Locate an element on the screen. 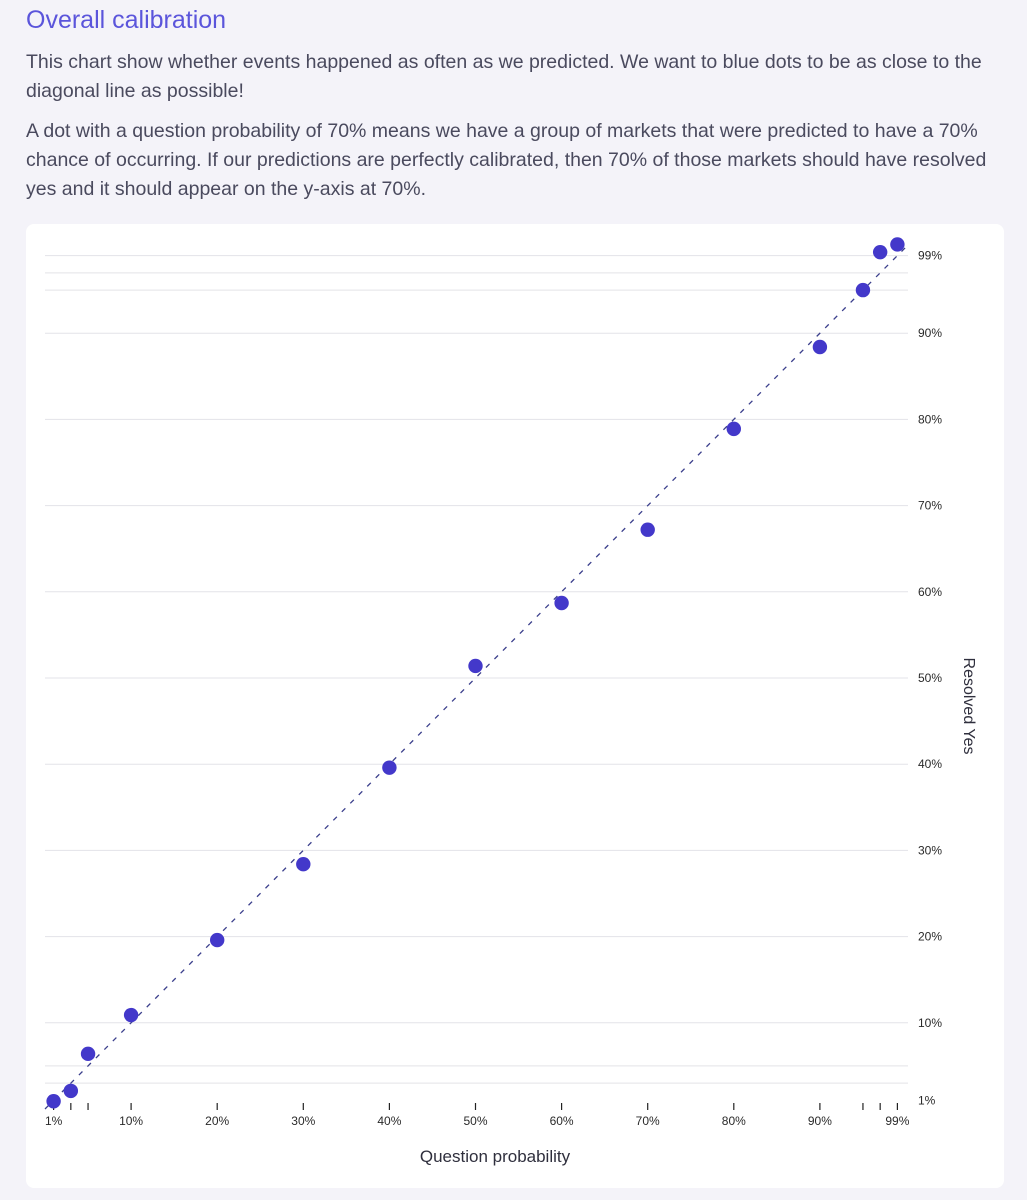 This screenshot has width=1027, height=1200. y-tick-label: 30% is located at coordinates (930, 850).